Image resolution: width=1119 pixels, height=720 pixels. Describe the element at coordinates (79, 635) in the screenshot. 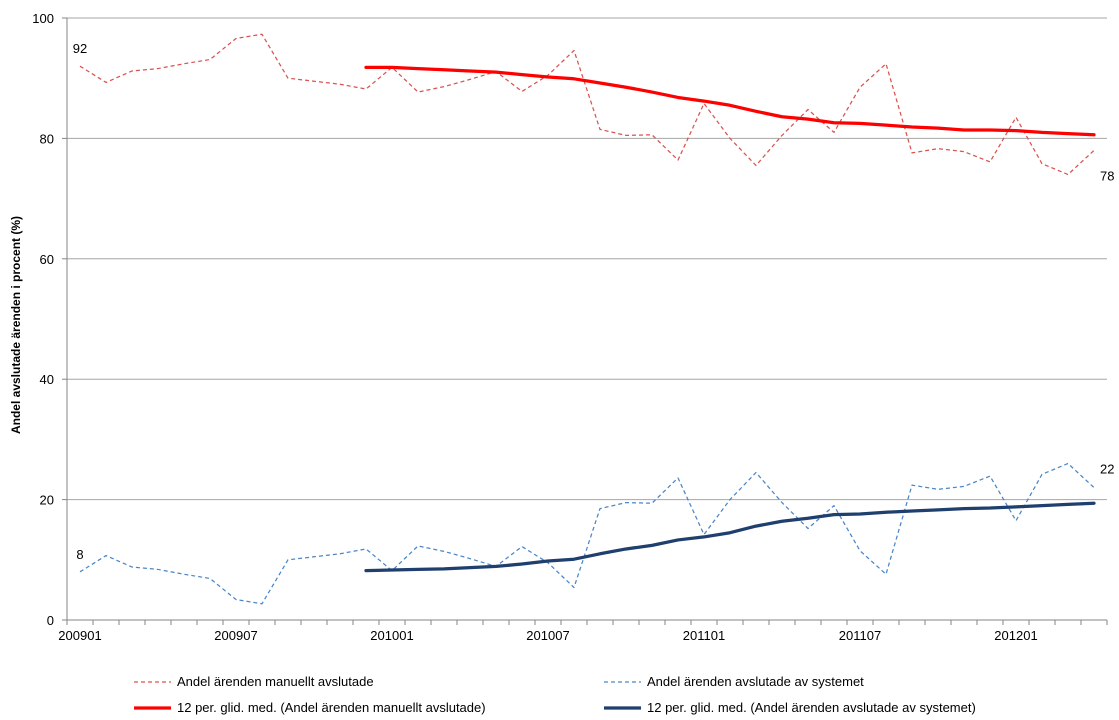

I see `x-tick-label: 200901` at that location.